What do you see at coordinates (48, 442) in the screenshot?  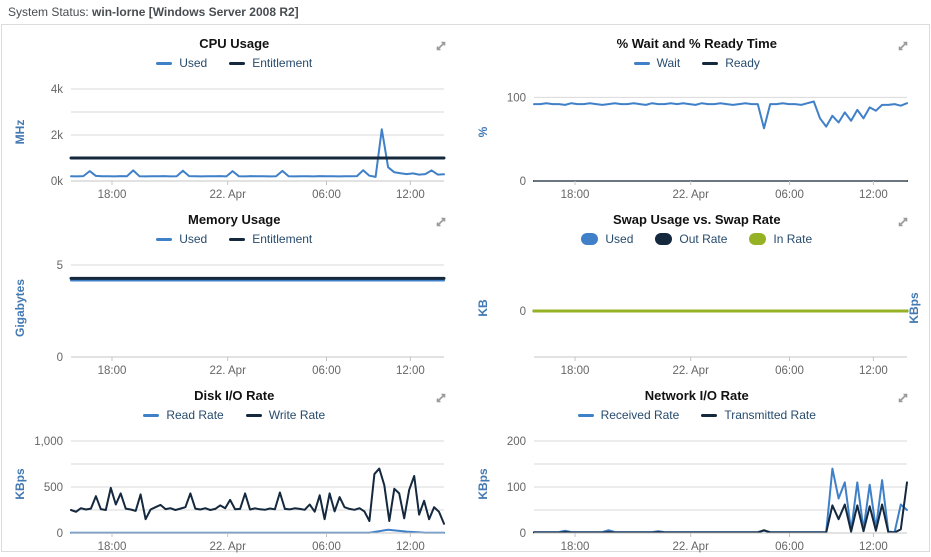 I see `svg-text: 1,000` at bounding box center [48, 442].